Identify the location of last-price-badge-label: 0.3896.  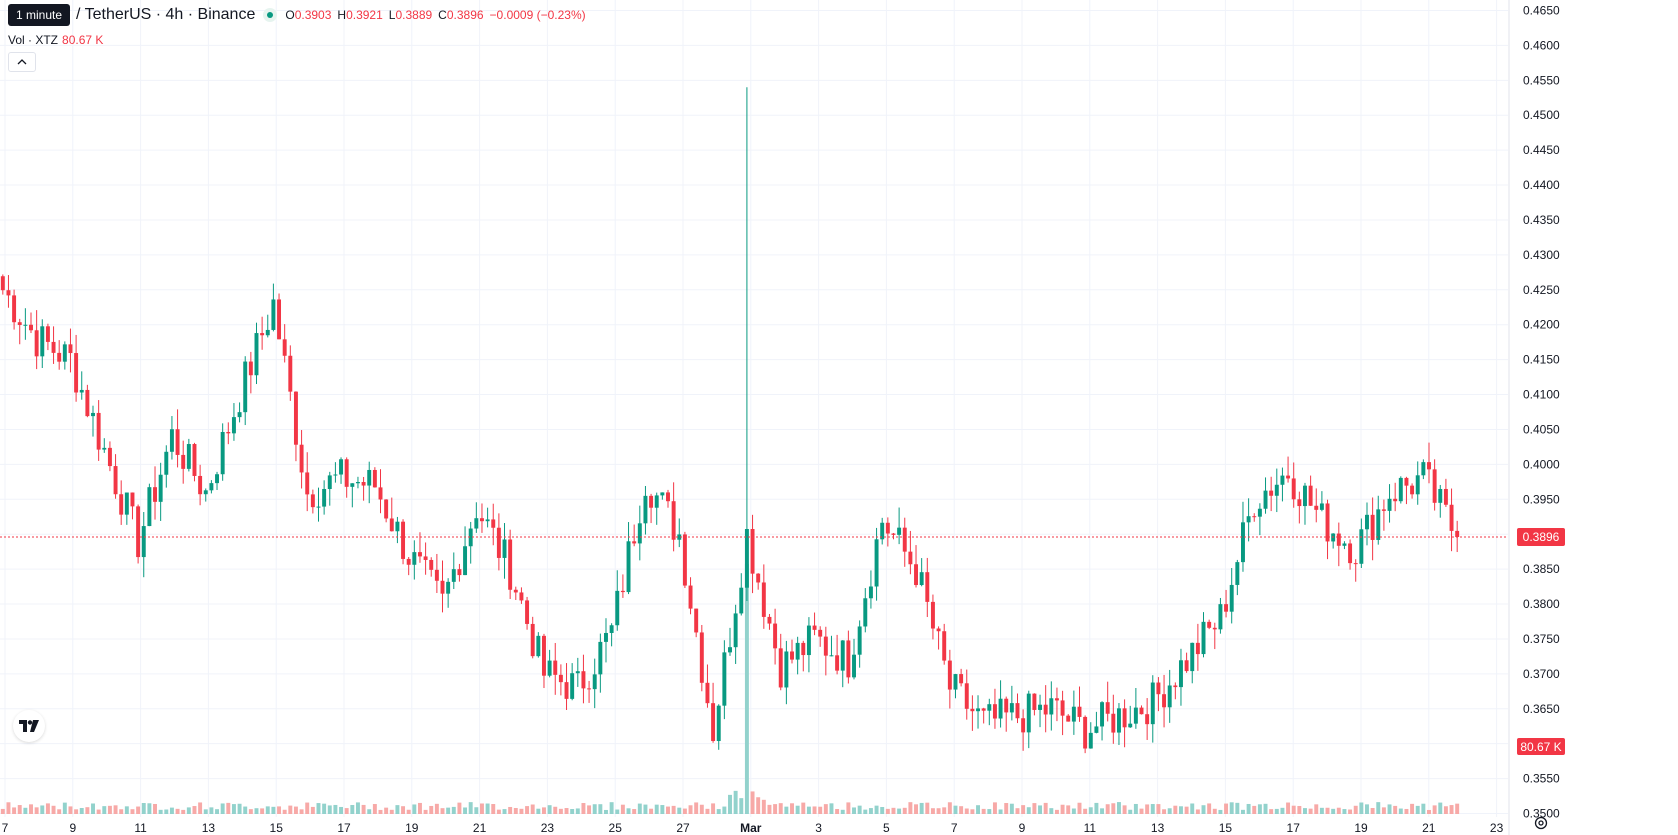
(1541, 537).